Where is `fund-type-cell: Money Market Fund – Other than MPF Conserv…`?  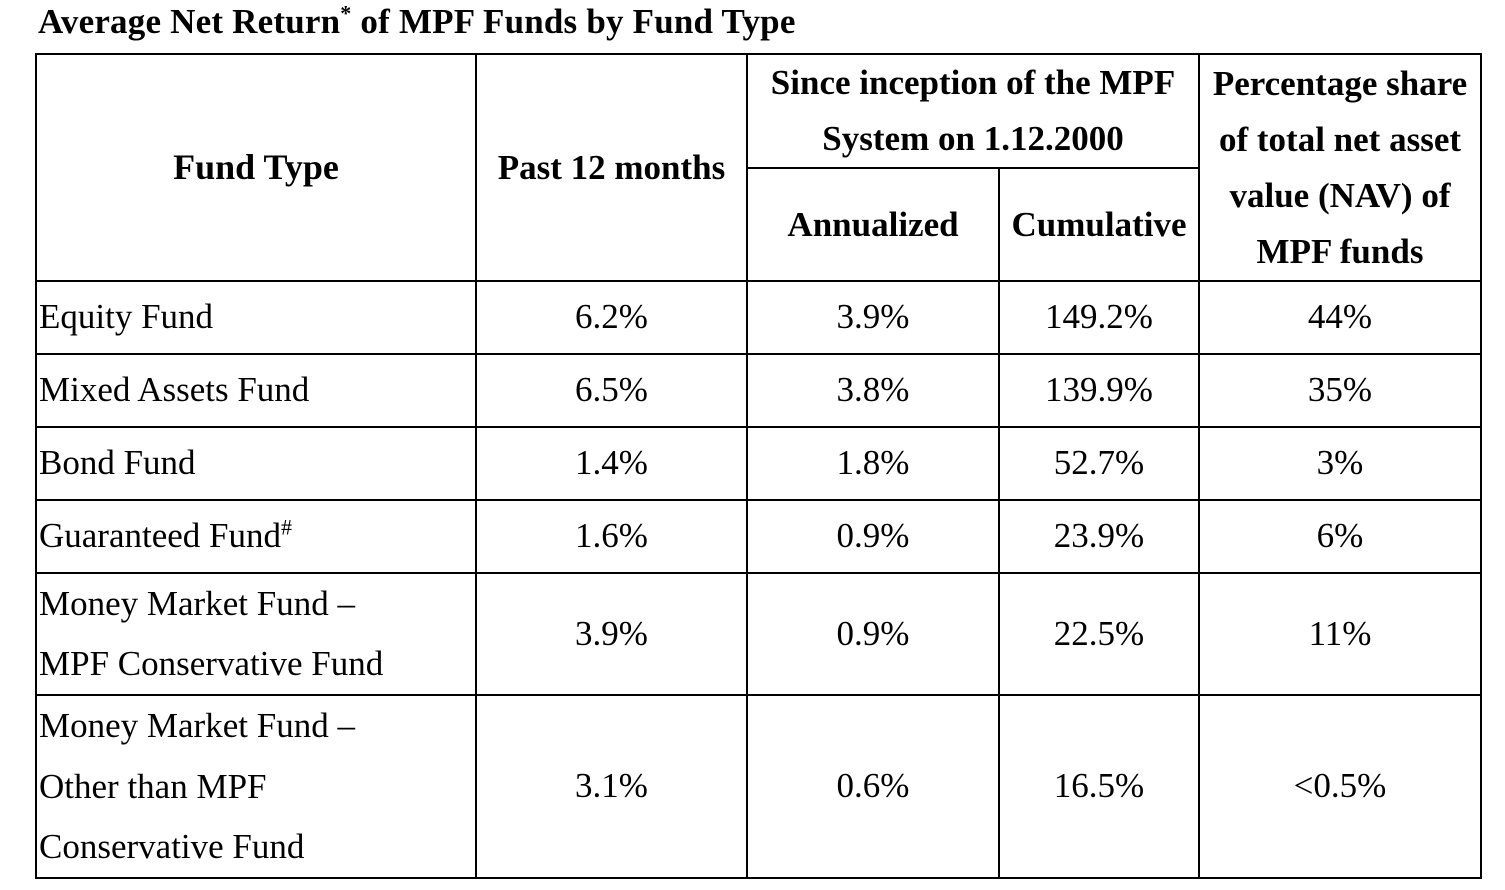 fund-type-cell: Money Market Fund – Other than MPF Conserv… is located at coordinates (256, 786).